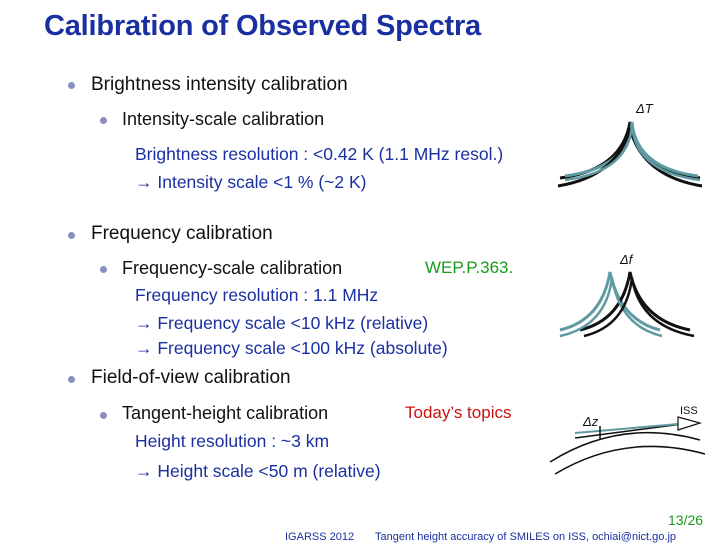 The image size is (728, 546). What do you see at coordinates (469, 267) in the screenshot?
I see `reference-wep: WEP.P.363.` at bounding box center [469, 267].